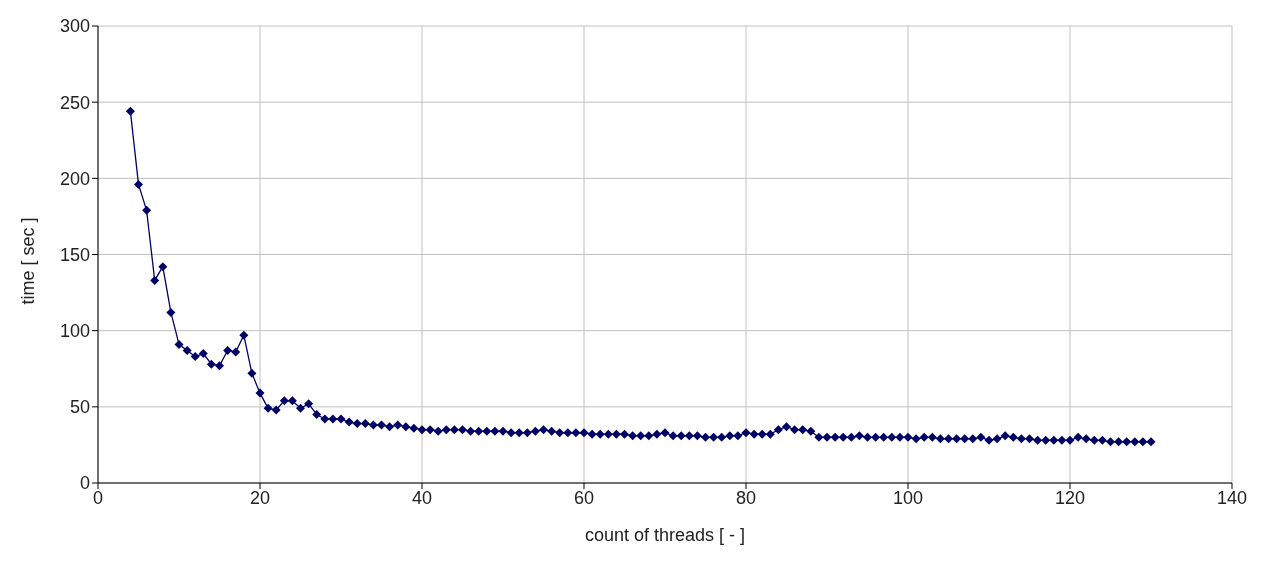 The image size is (1265, 561). I want to click on y-tick-label: 250, so click(74, 102).